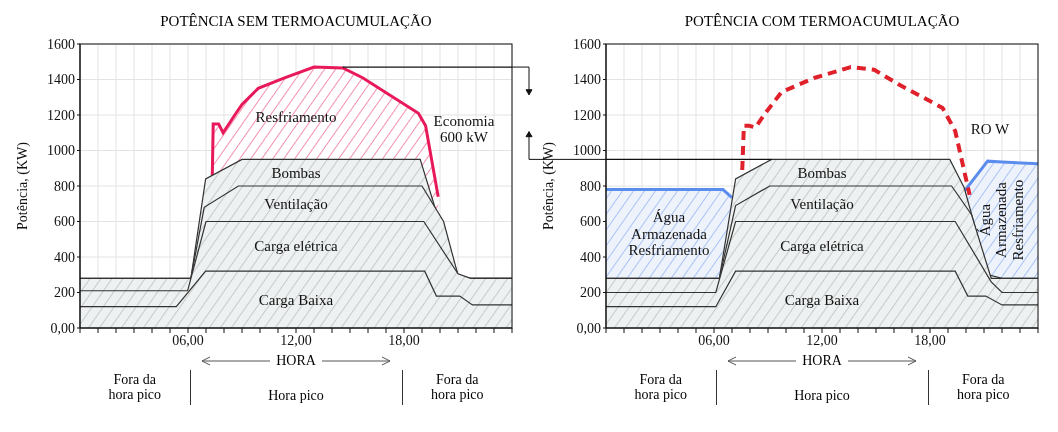 The height and width of the screenshot is (432, 1058). Describe the element at coordinates (669, 234) in the screenshot. I see `text: Água Armazenada Resfriamento` at that location.